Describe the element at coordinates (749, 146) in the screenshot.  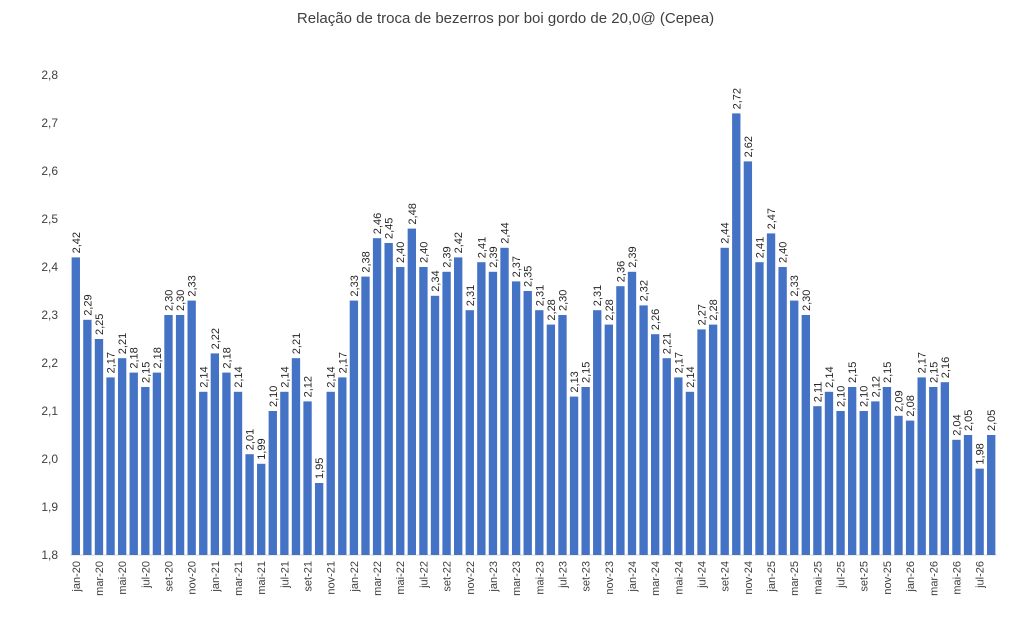
I see `data-label: 2,62` at that location.